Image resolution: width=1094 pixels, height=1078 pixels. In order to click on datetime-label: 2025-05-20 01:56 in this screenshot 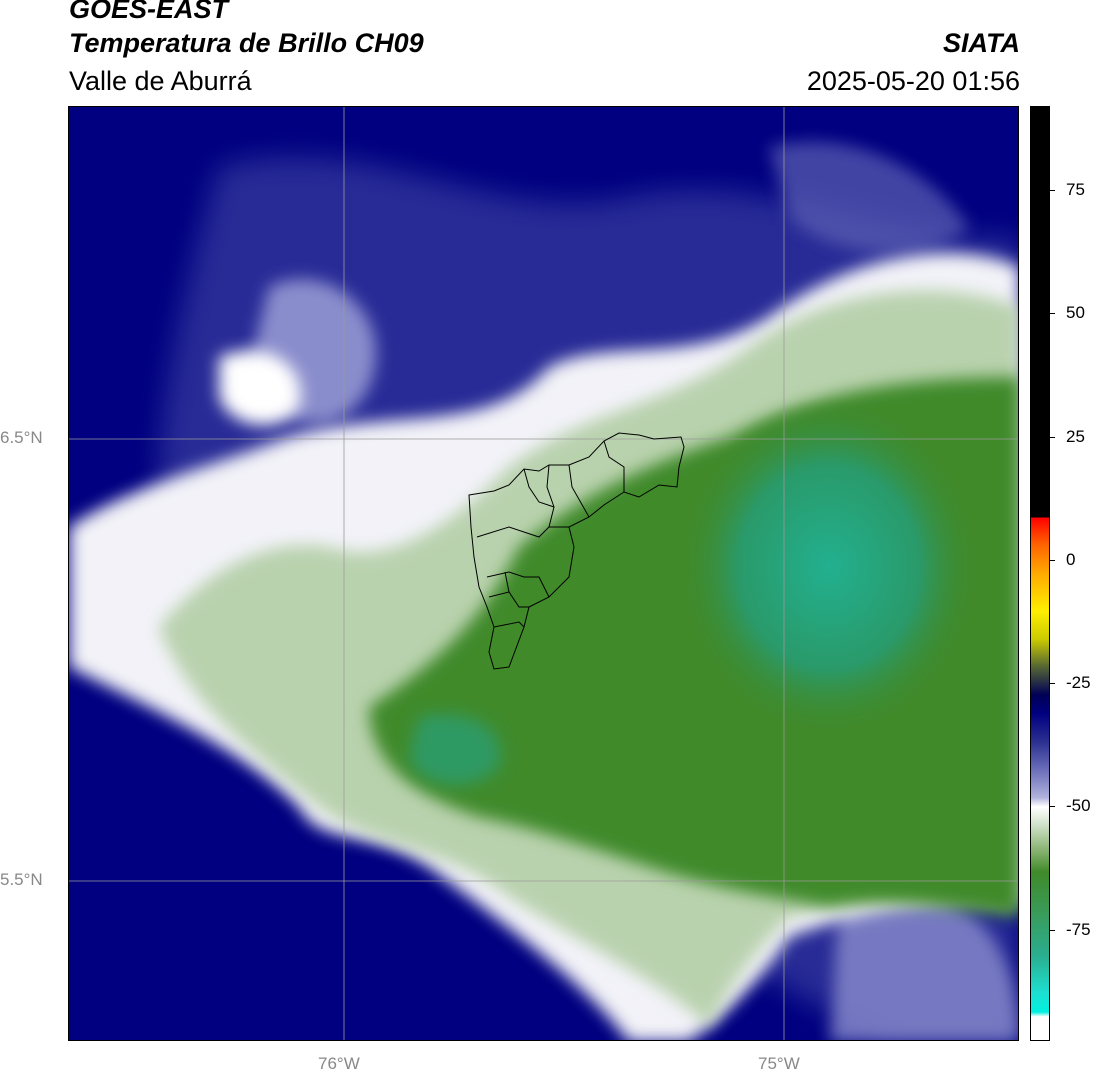, I will do `click(913, 81)`.